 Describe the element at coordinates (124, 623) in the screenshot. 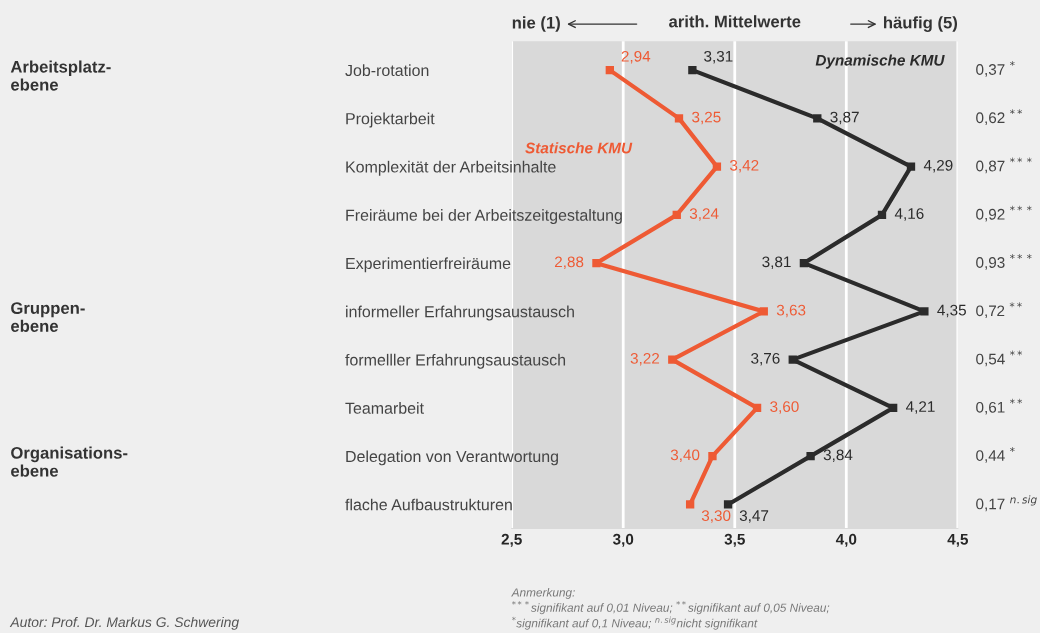

I see `text: Autor: Prof. Dr. Markus G. Schwering` at that location.